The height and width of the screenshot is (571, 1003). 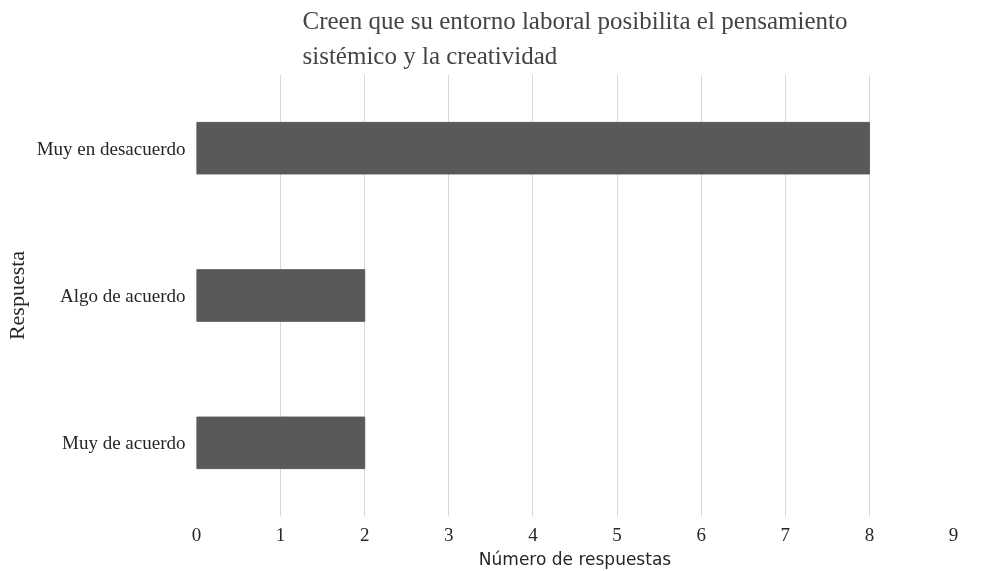 I want to click on y-tick-label: Muy en desacuerdo, so click(x=111, y=148).